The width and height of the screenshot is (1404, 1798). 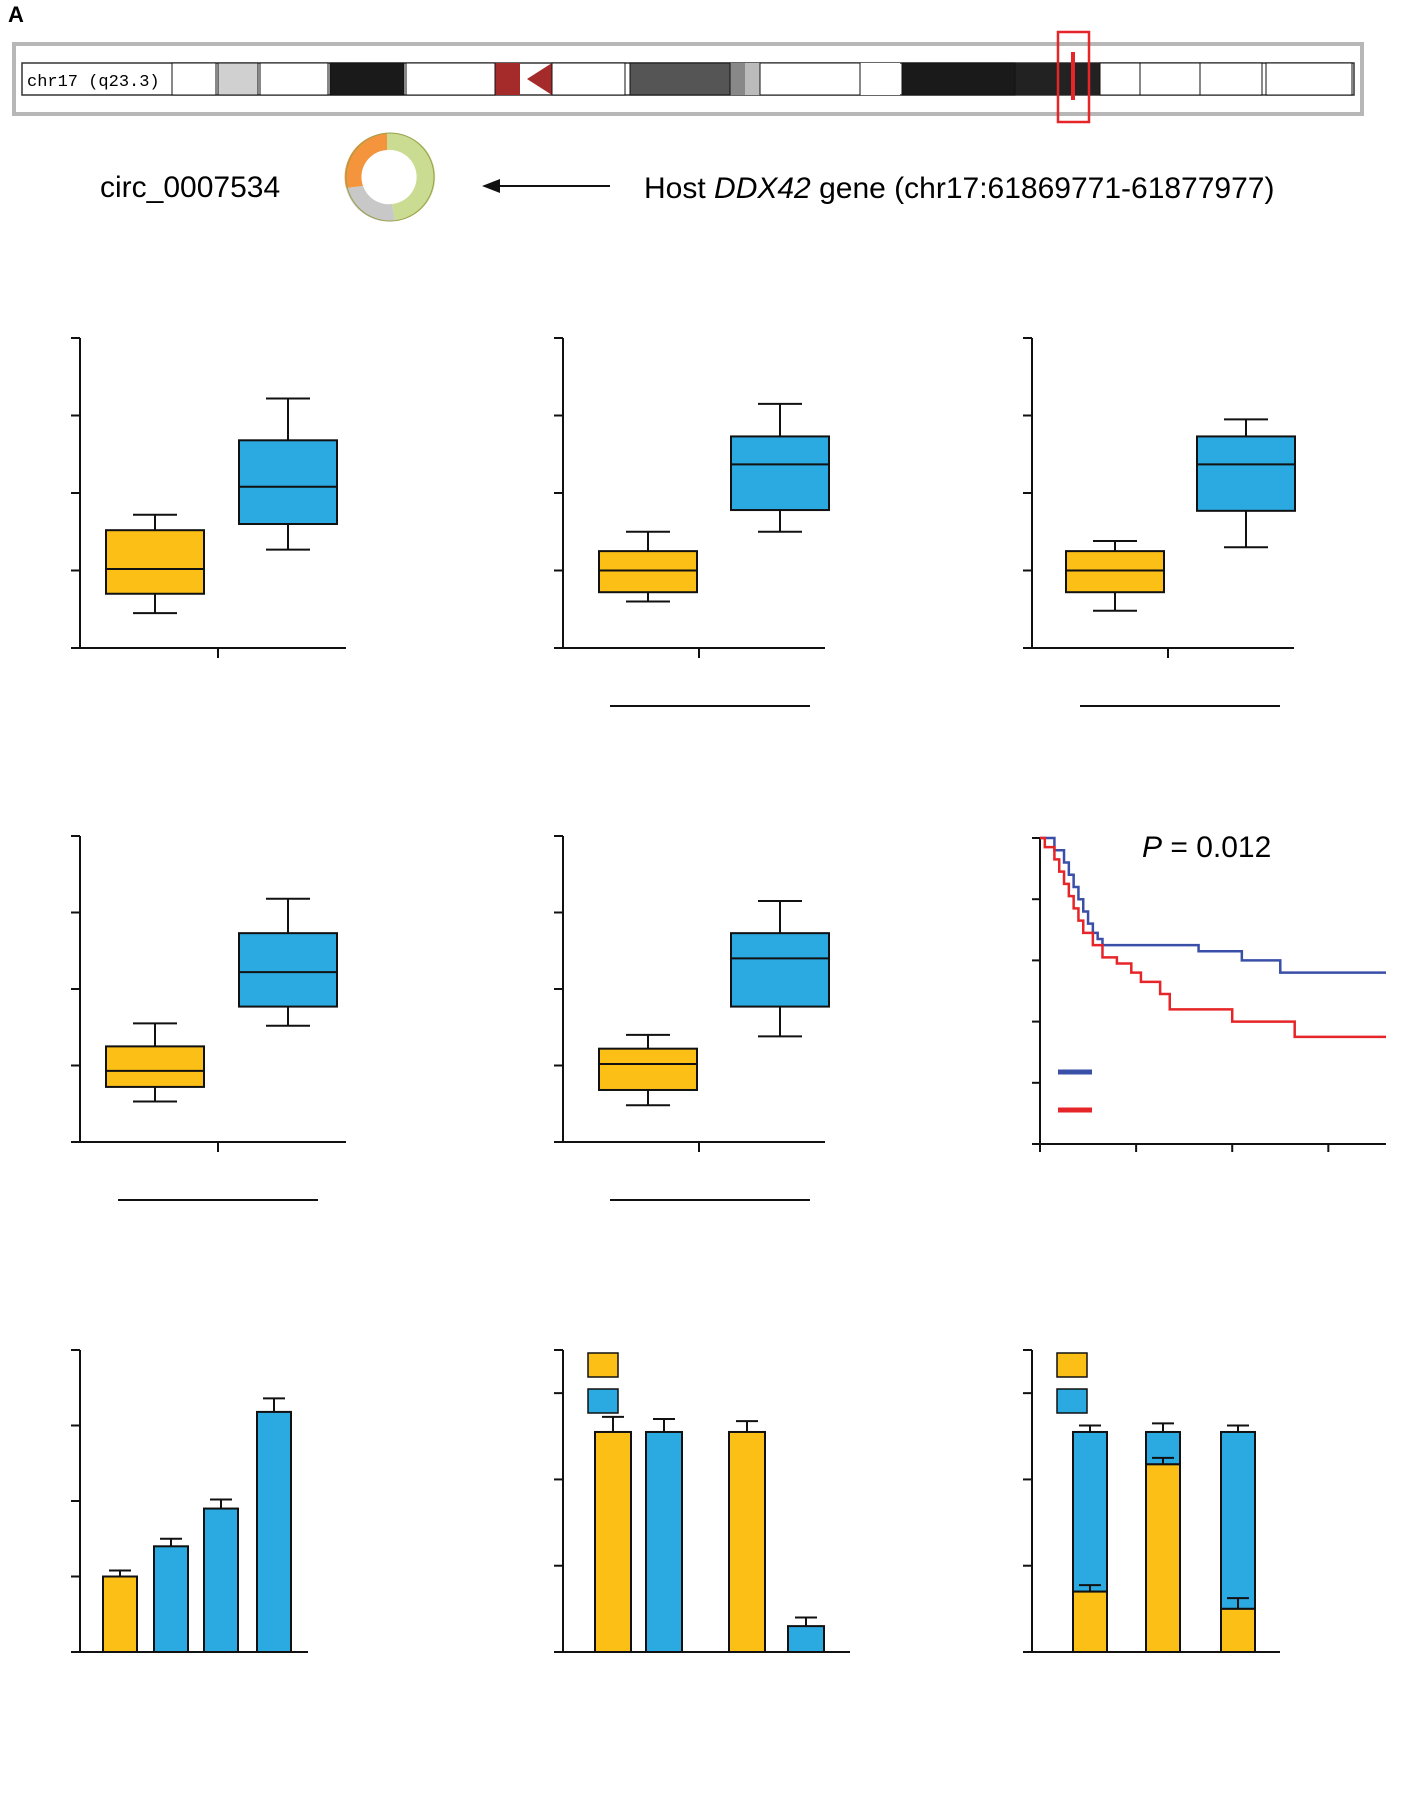 What do you see at coordinates (702, 1501) in the screenshot?
I see `panel-i` at bounding box center [702, 1501].